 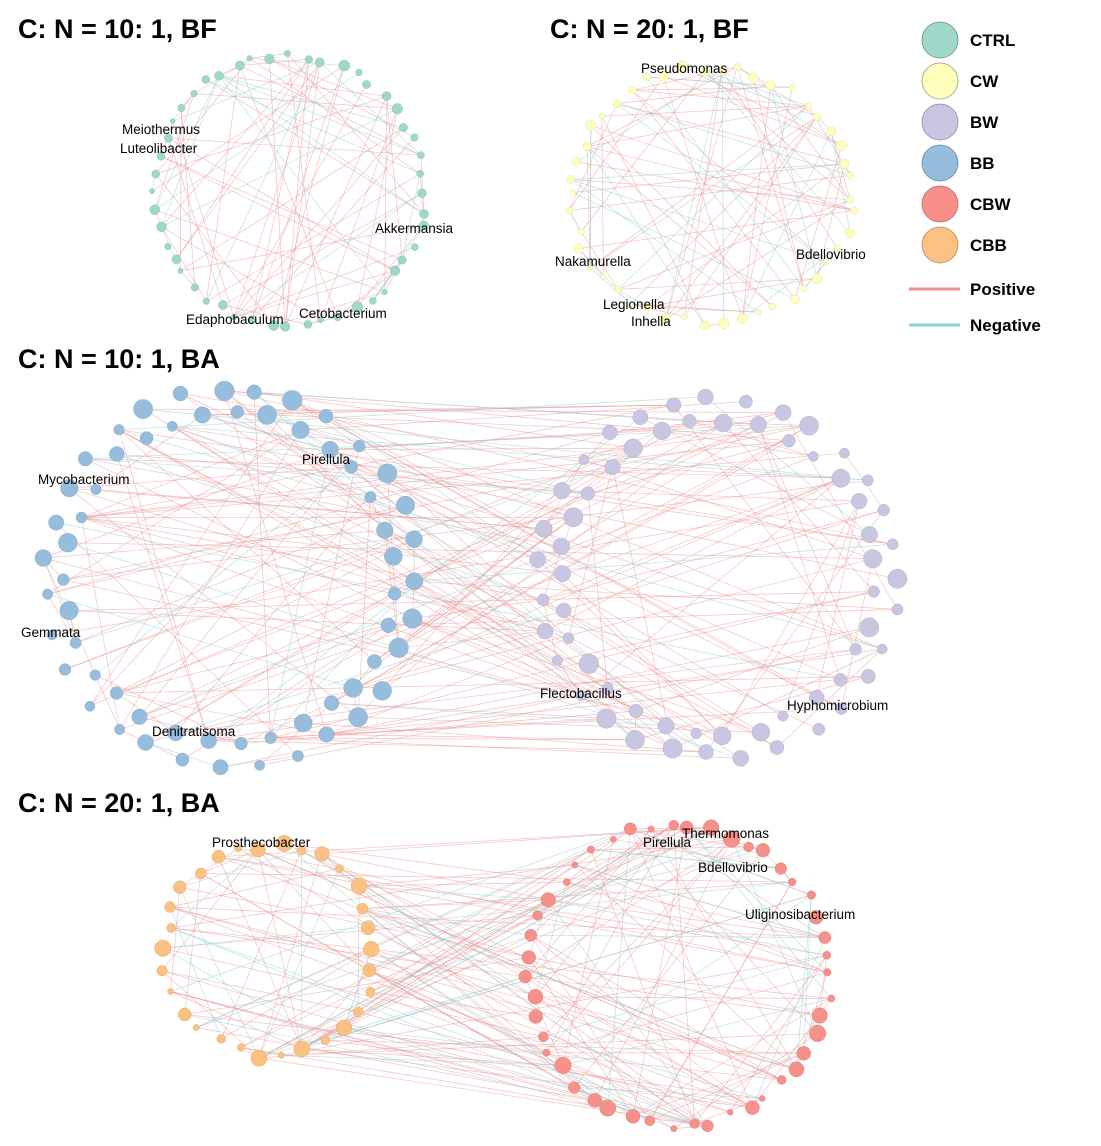 I want to click on panel-title-bf20: C: N = 20: 1, BF, so click(x=649, y=29).